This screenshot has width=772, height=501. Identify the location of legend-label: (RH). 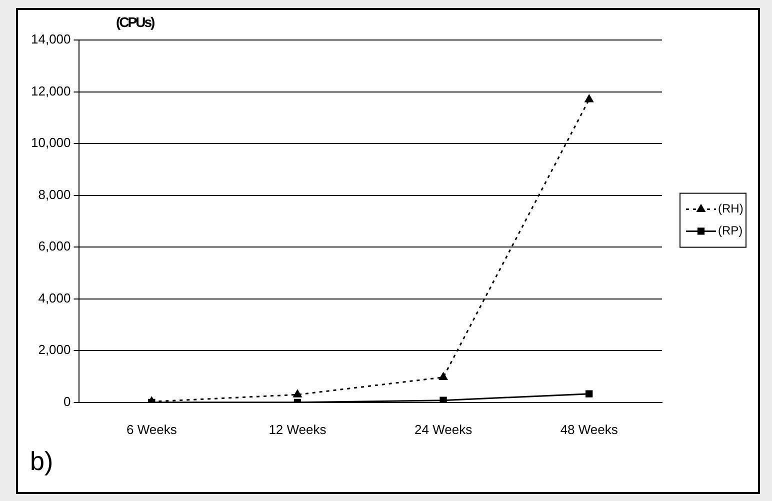
(731, 209).